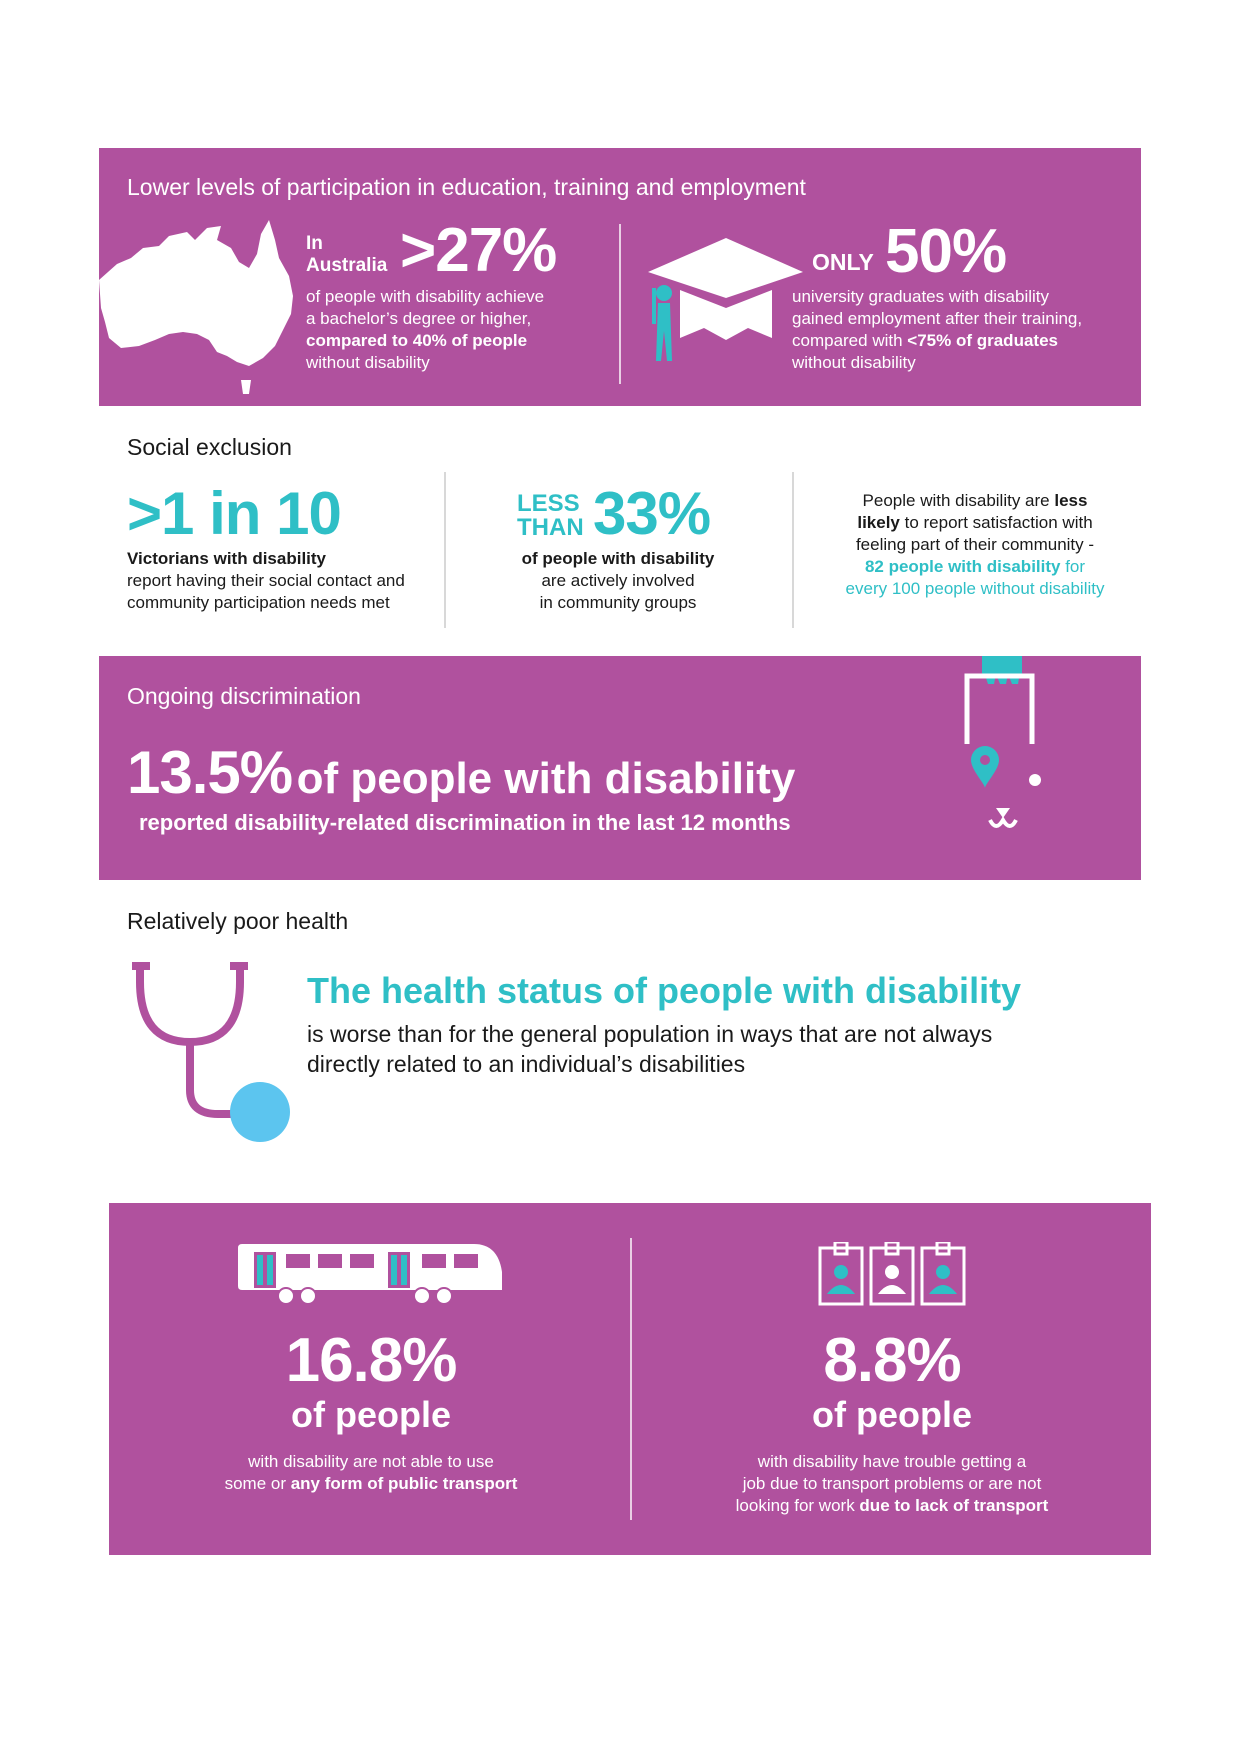 This screenshot has width=1240, height=1754. Describe the element at coordinates (371, 1414) in the screenshot. I see `transport-left-sub: of people` at that location.